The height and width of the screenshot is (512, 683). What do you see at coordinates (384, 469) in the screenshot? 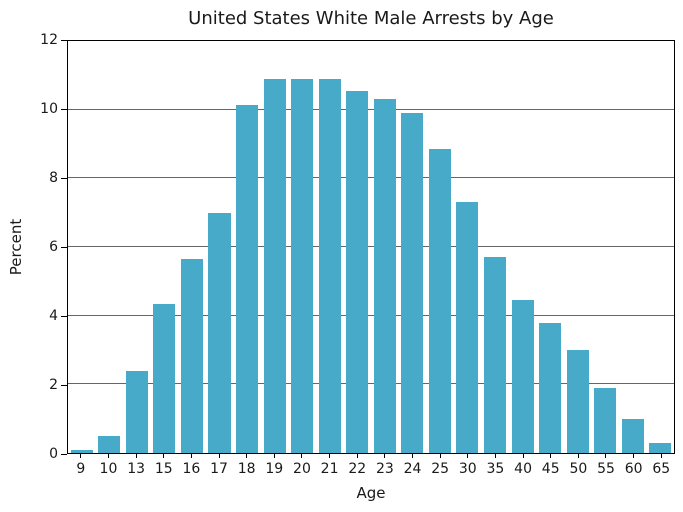
I see `x-tick-label: 23` at bounding box center [384, 469].